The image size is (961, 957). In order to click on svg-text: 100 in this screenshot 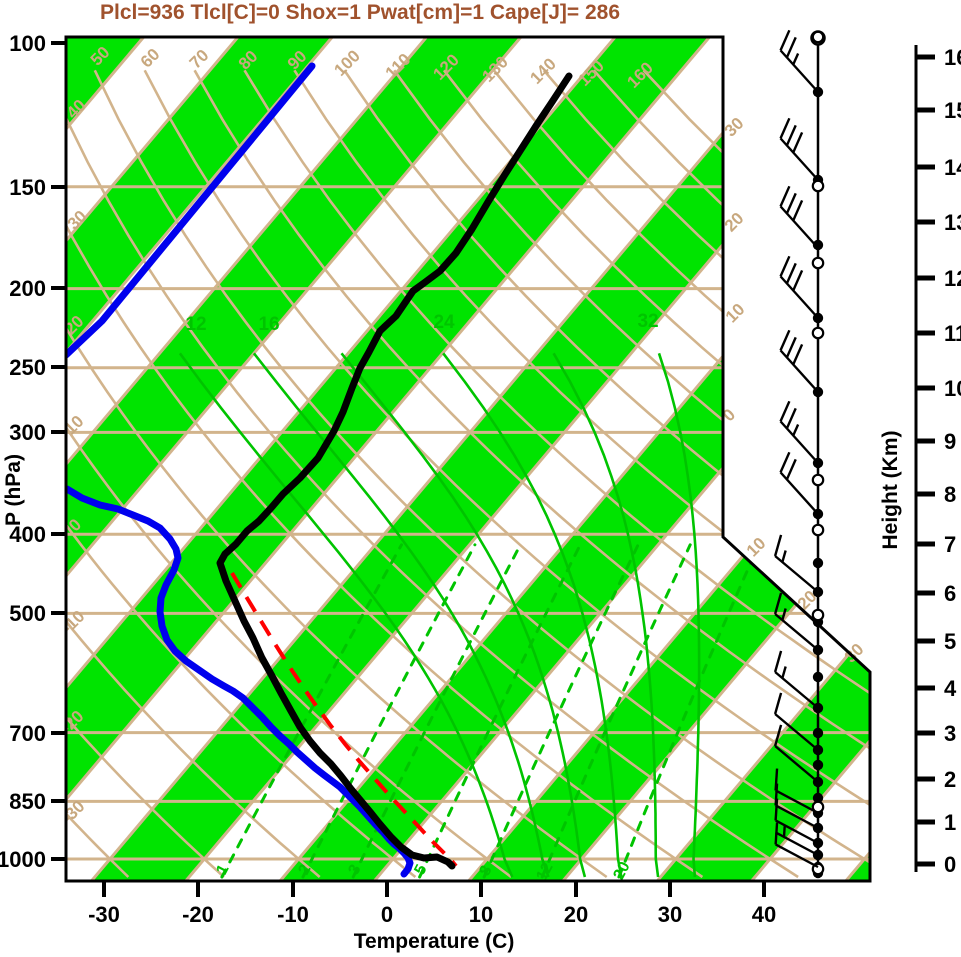, I will do `click(27, 43)`.